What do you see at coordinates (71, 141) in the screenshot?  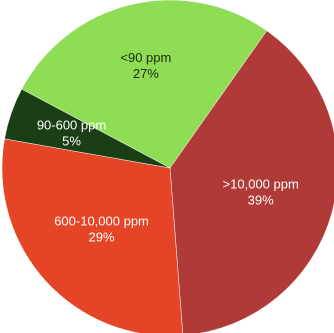 I see `slice-percent-label: 5%` at bounding box center [71, 141].